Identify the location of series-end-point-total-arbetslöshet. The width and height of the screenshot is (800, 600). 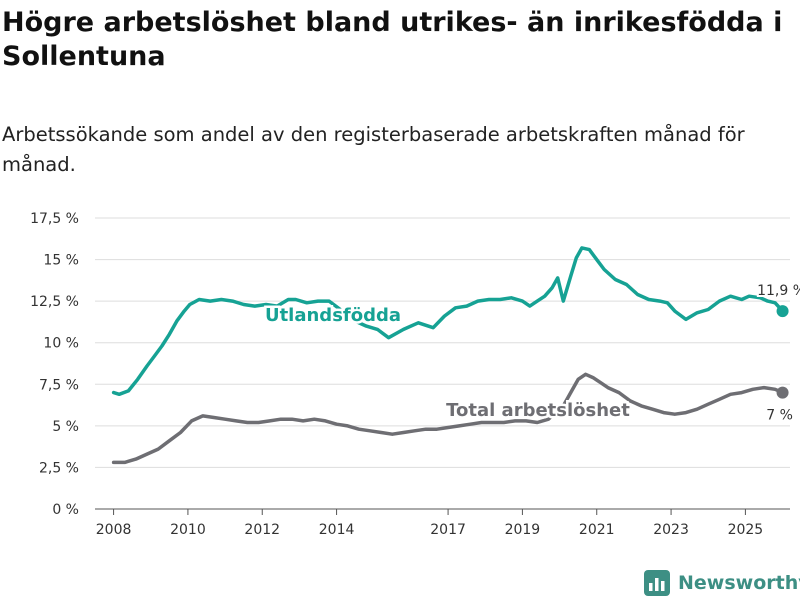
(782, 392).